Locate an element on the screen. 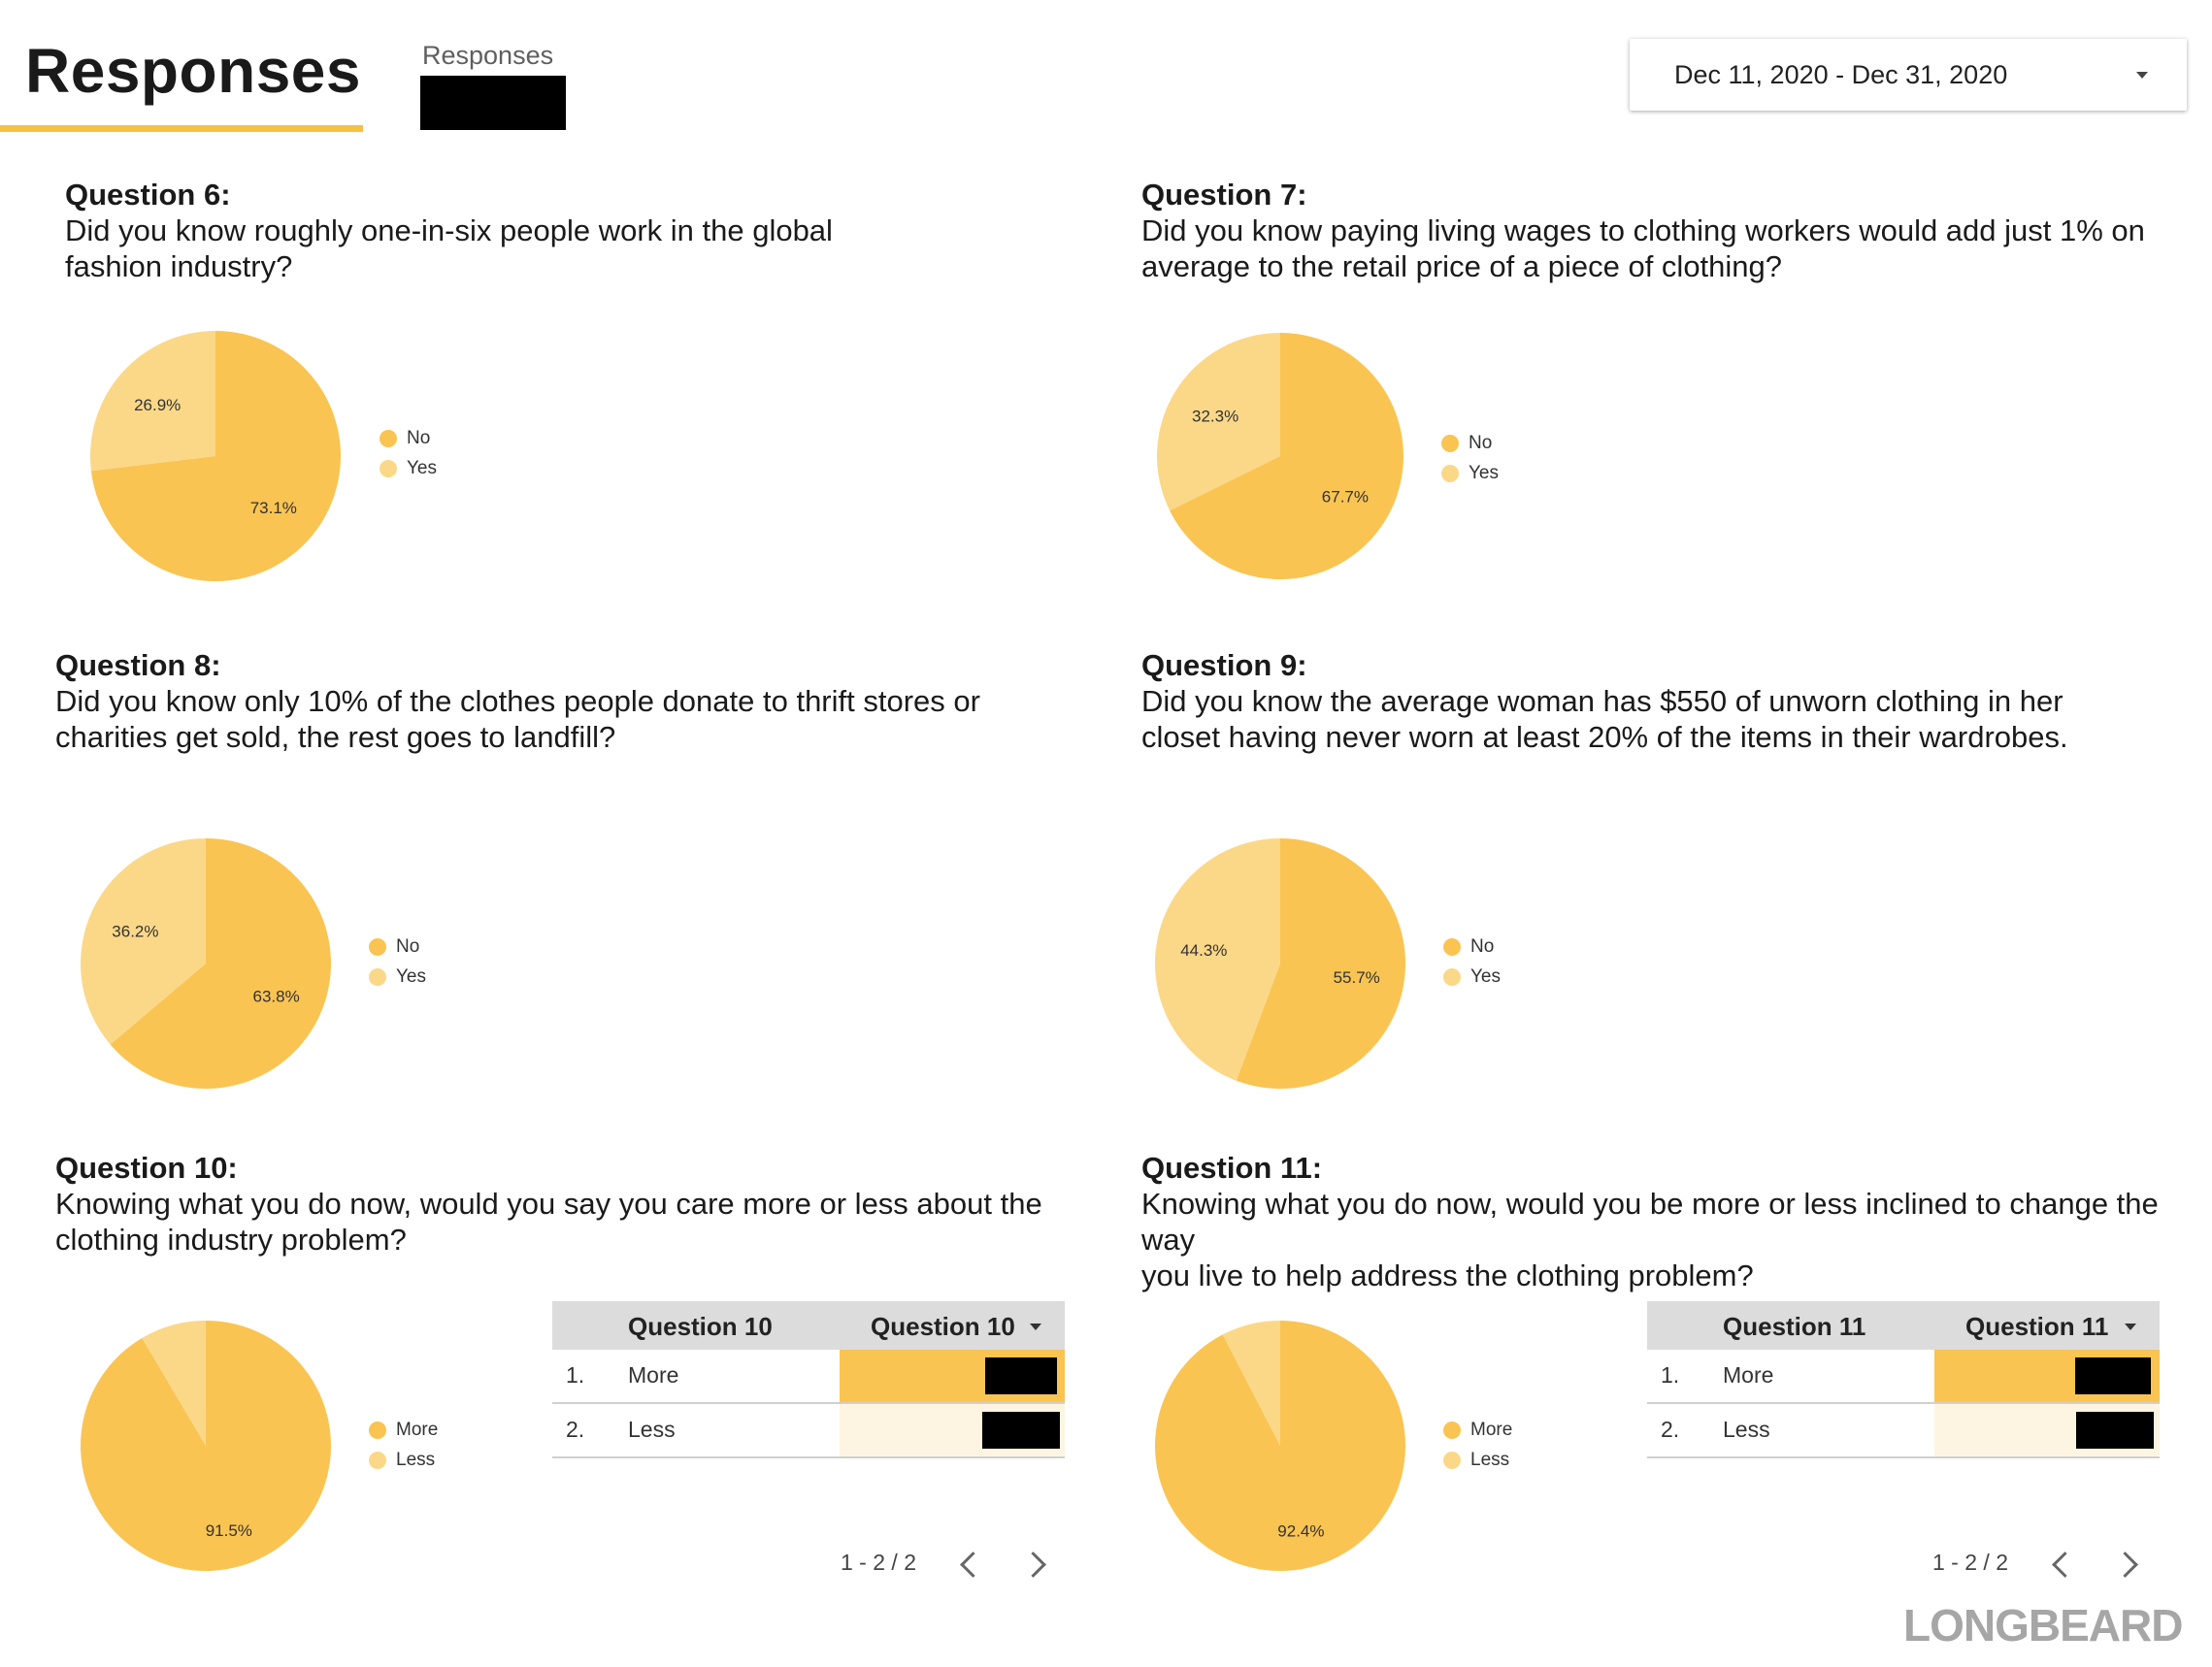  legend-question-6: No Yes is located at coordinates (408, 453).